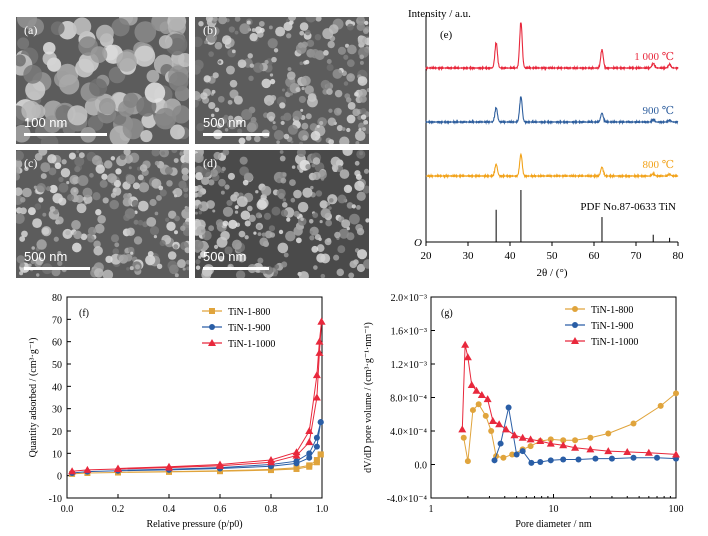 The image size is (708, 536). What do you see at coordinates (57, 432) in the screenshot?
I see `y-tick-label: 20` at bounding box center [57, 432].